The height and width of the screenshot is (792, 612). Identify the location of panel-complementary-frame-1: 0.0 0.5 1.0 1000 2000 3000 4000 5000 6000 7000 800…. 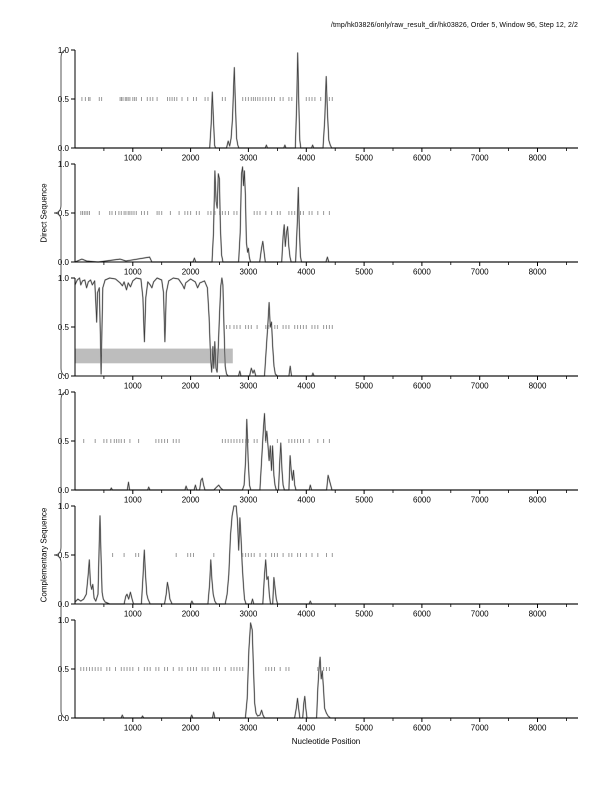
(318, 446).